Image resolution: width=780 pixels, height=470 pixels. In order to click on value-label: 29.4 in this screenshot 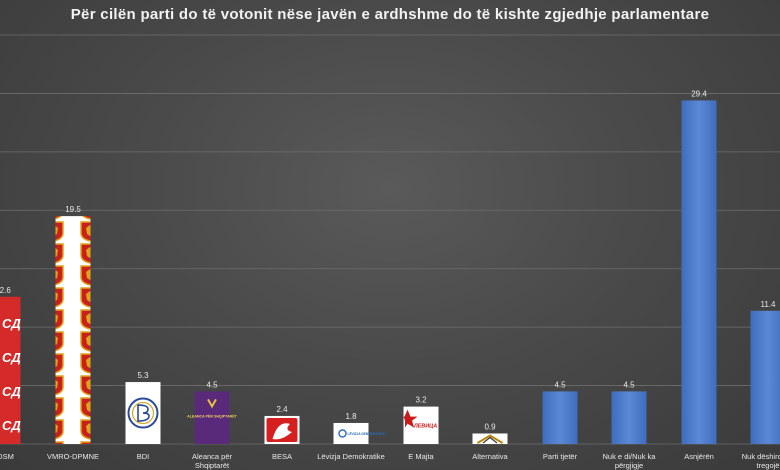, I will do `click(699, 93)`.